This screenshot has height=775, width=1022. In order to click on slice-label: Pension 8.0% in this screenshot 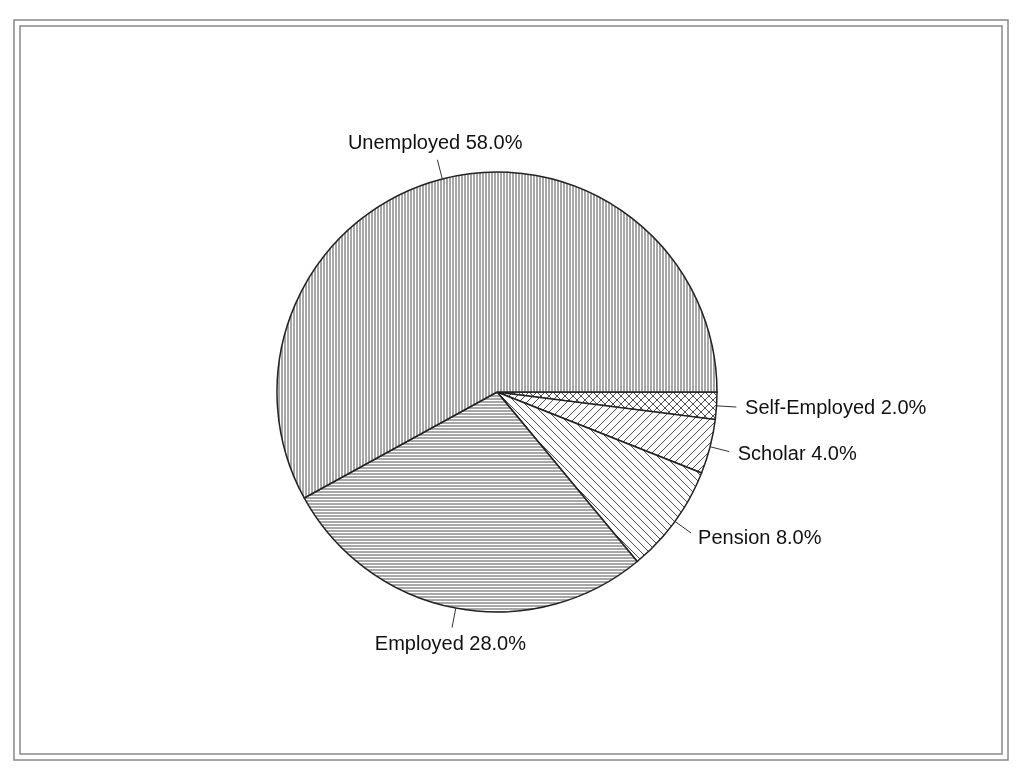, I will do `click(760, 537)`.